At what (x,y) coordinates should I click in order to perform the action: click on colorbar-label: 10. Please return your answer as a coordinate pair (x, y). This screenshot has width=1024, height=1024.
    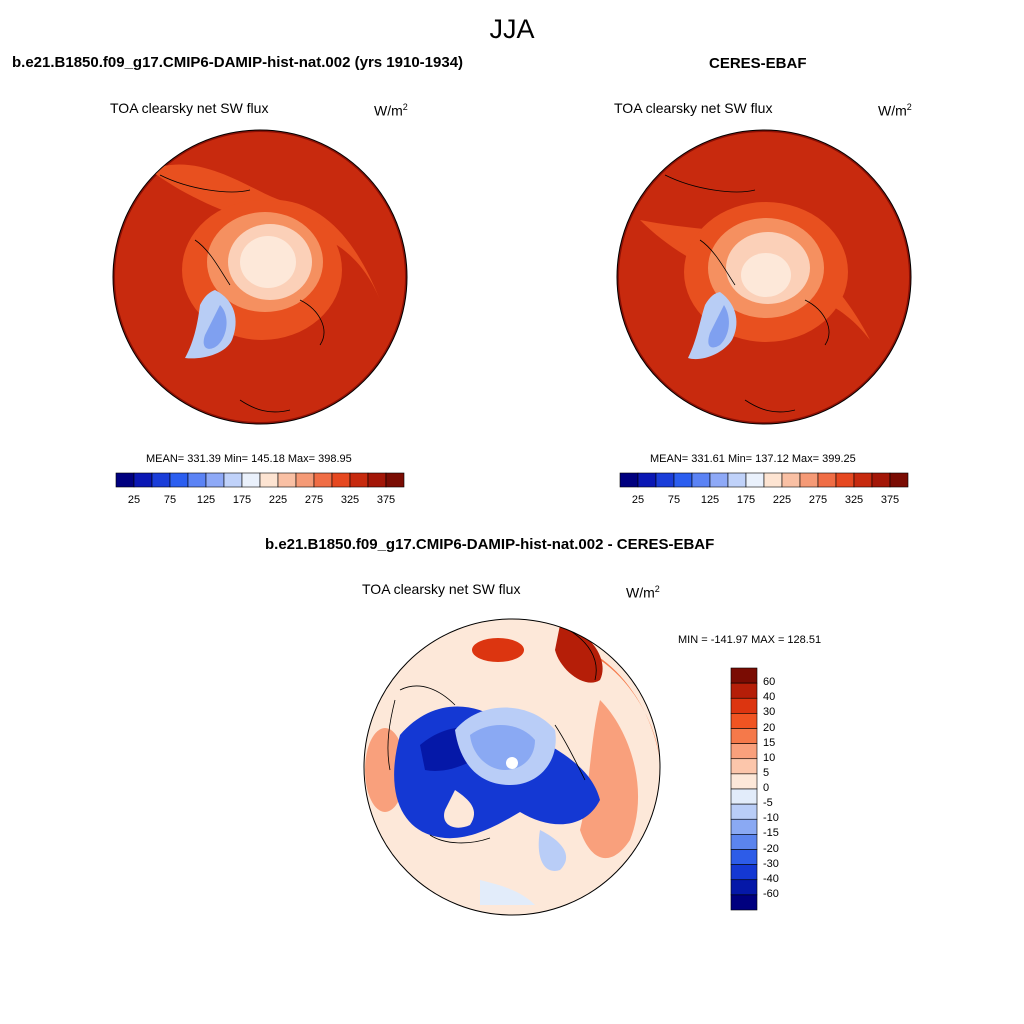
    Looking at the image, I should click on (769, 757).